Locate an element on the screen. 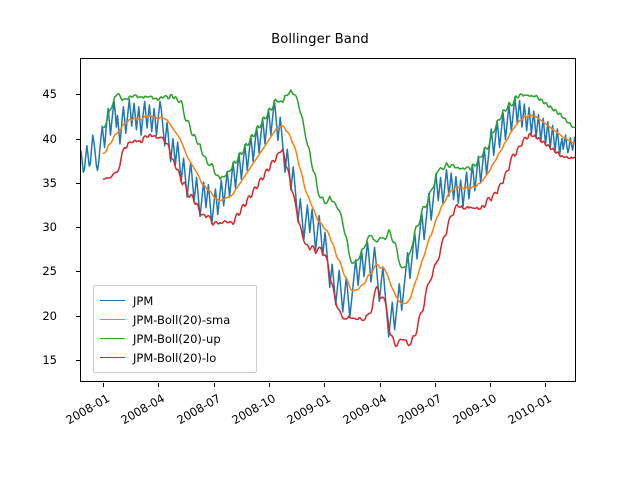  legend-item-label: JPM-Boll(20)-lo is located at coordinates (175, 357).